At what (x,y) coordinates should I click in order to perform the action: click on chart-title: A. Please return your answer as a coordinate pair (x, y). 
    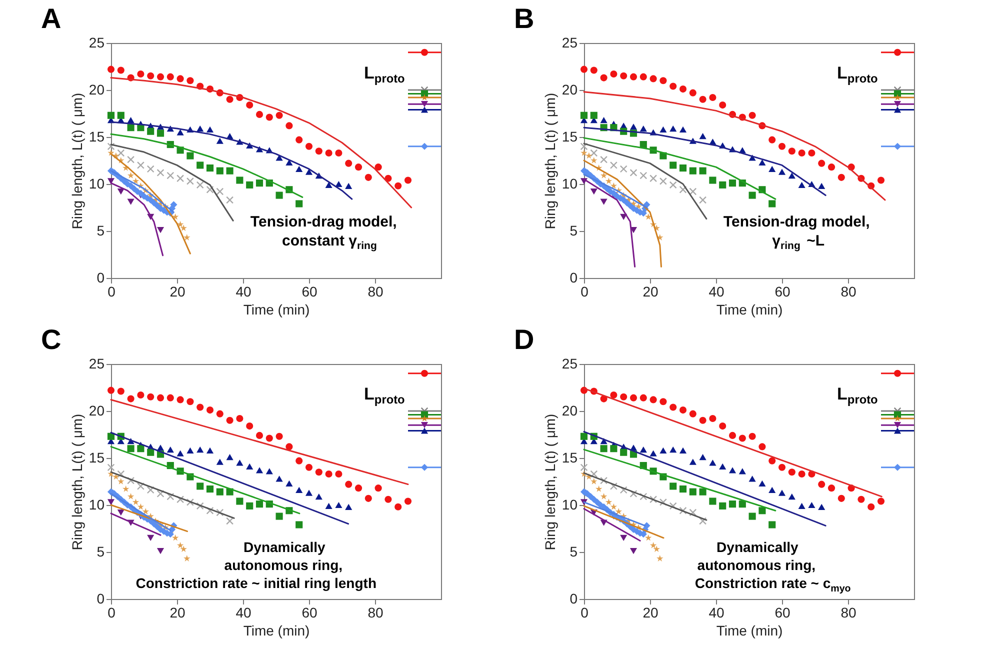
    Looking at the image, I should click on (51, 18).